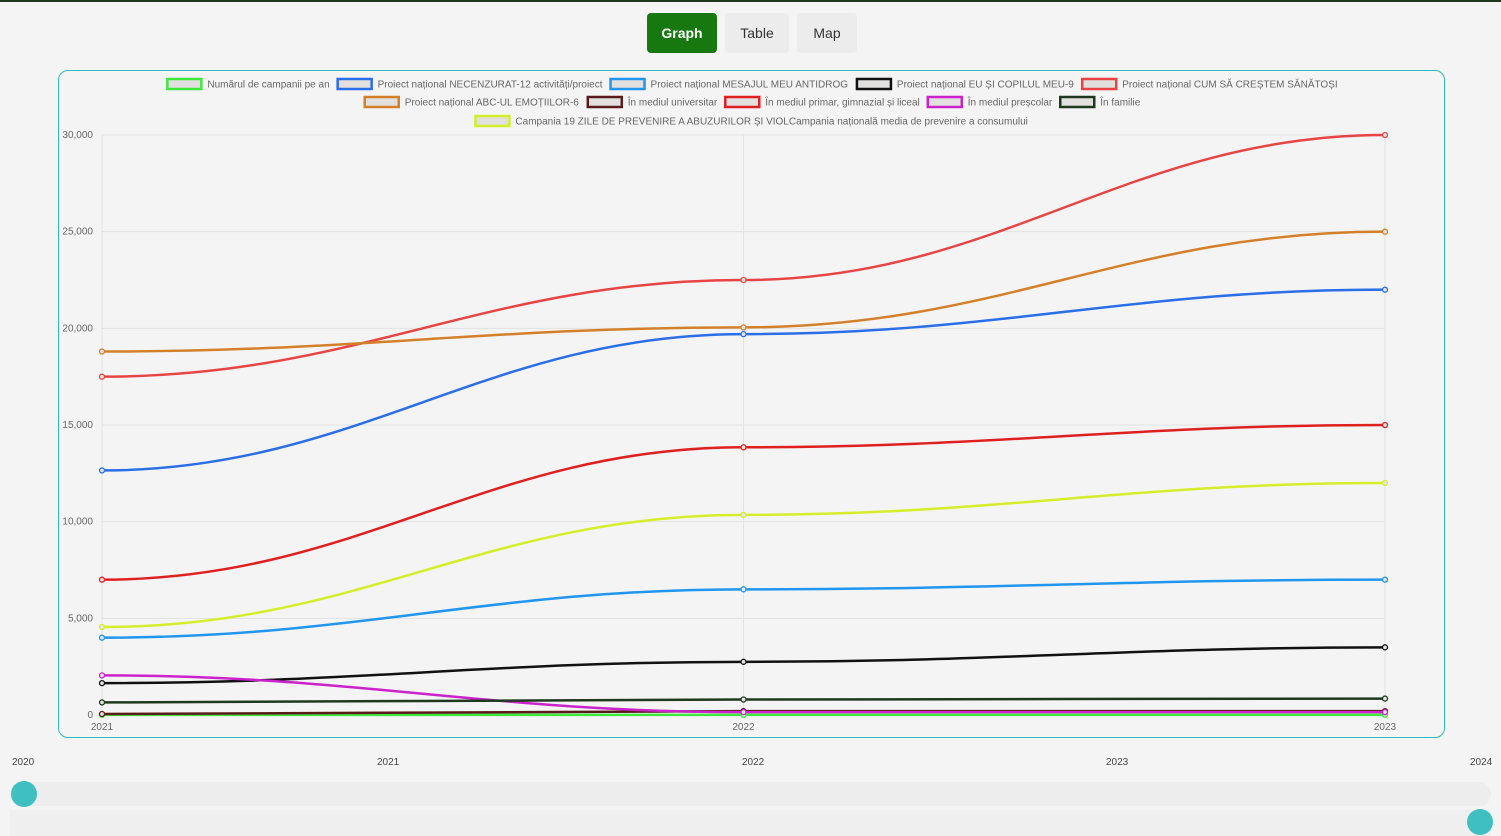  I want to click on slider-end-handle, so click(1480, 822).